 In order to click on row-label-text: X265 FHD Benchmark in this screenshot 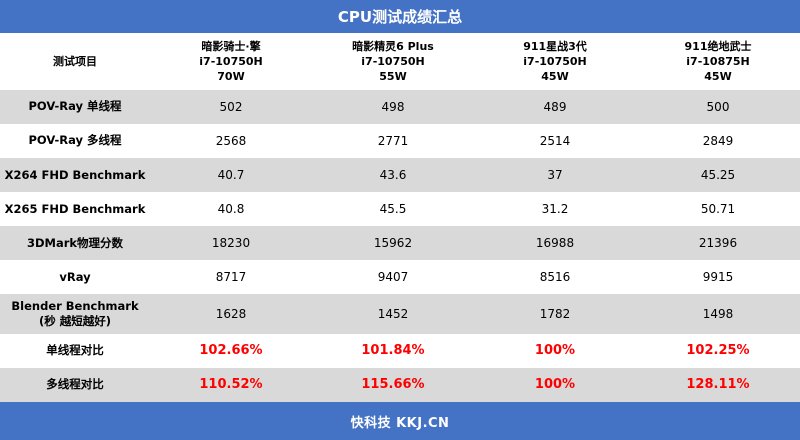, I will do `click(75, 208)`.